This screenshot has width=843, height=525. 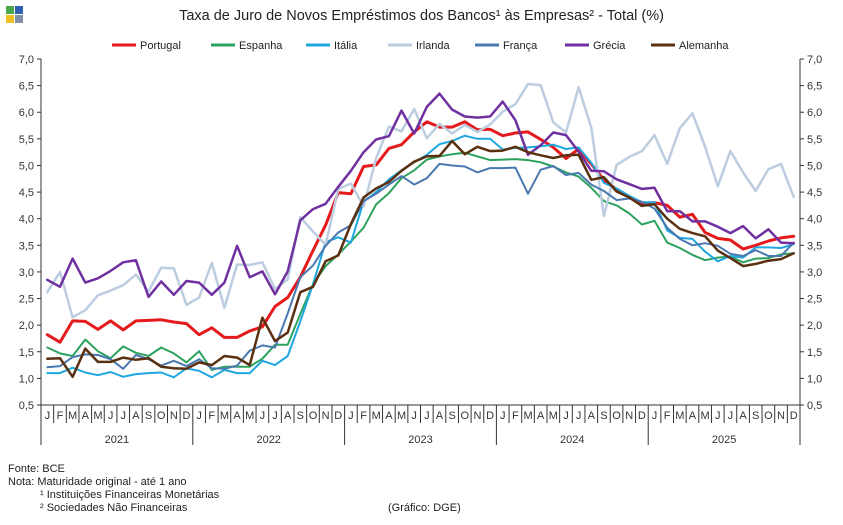 What do you see at coordinates (814, 220) in the screenshot?
I see `y-tick-label-right: 4,0` at bounding box center [814, 220].